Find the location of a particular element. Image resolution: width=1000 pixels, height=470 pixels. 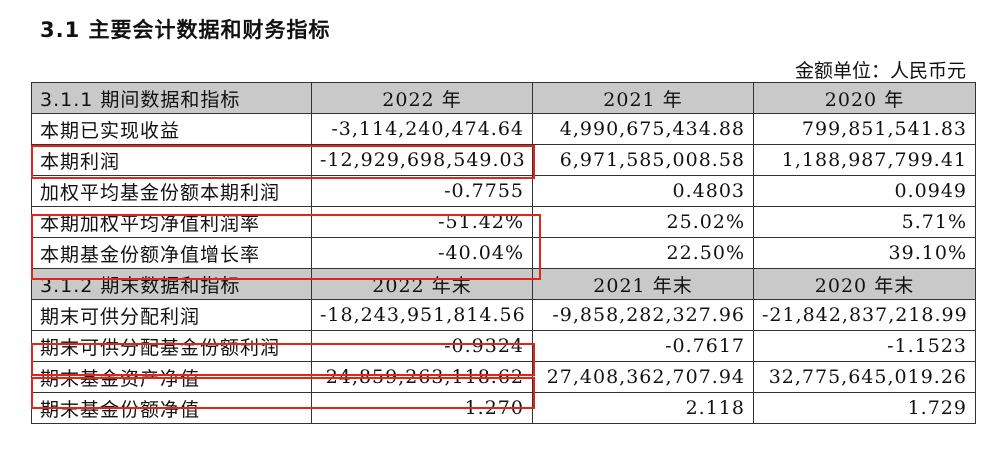

cell-value: 799,851,541.83 is located at coordinates (864, 129).